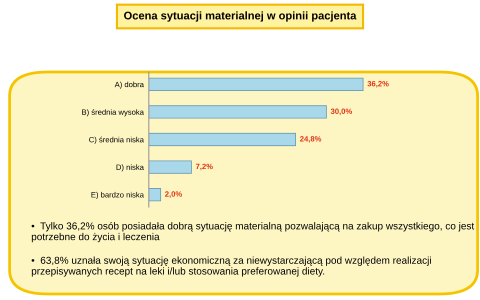 The height and width of the screenshot is (300, 480). Describe the element at coordinates (240, 16) in the screenshot. I see `chart-title: Ocena sytuacji materialnej w opinii pacjenta` at that location.